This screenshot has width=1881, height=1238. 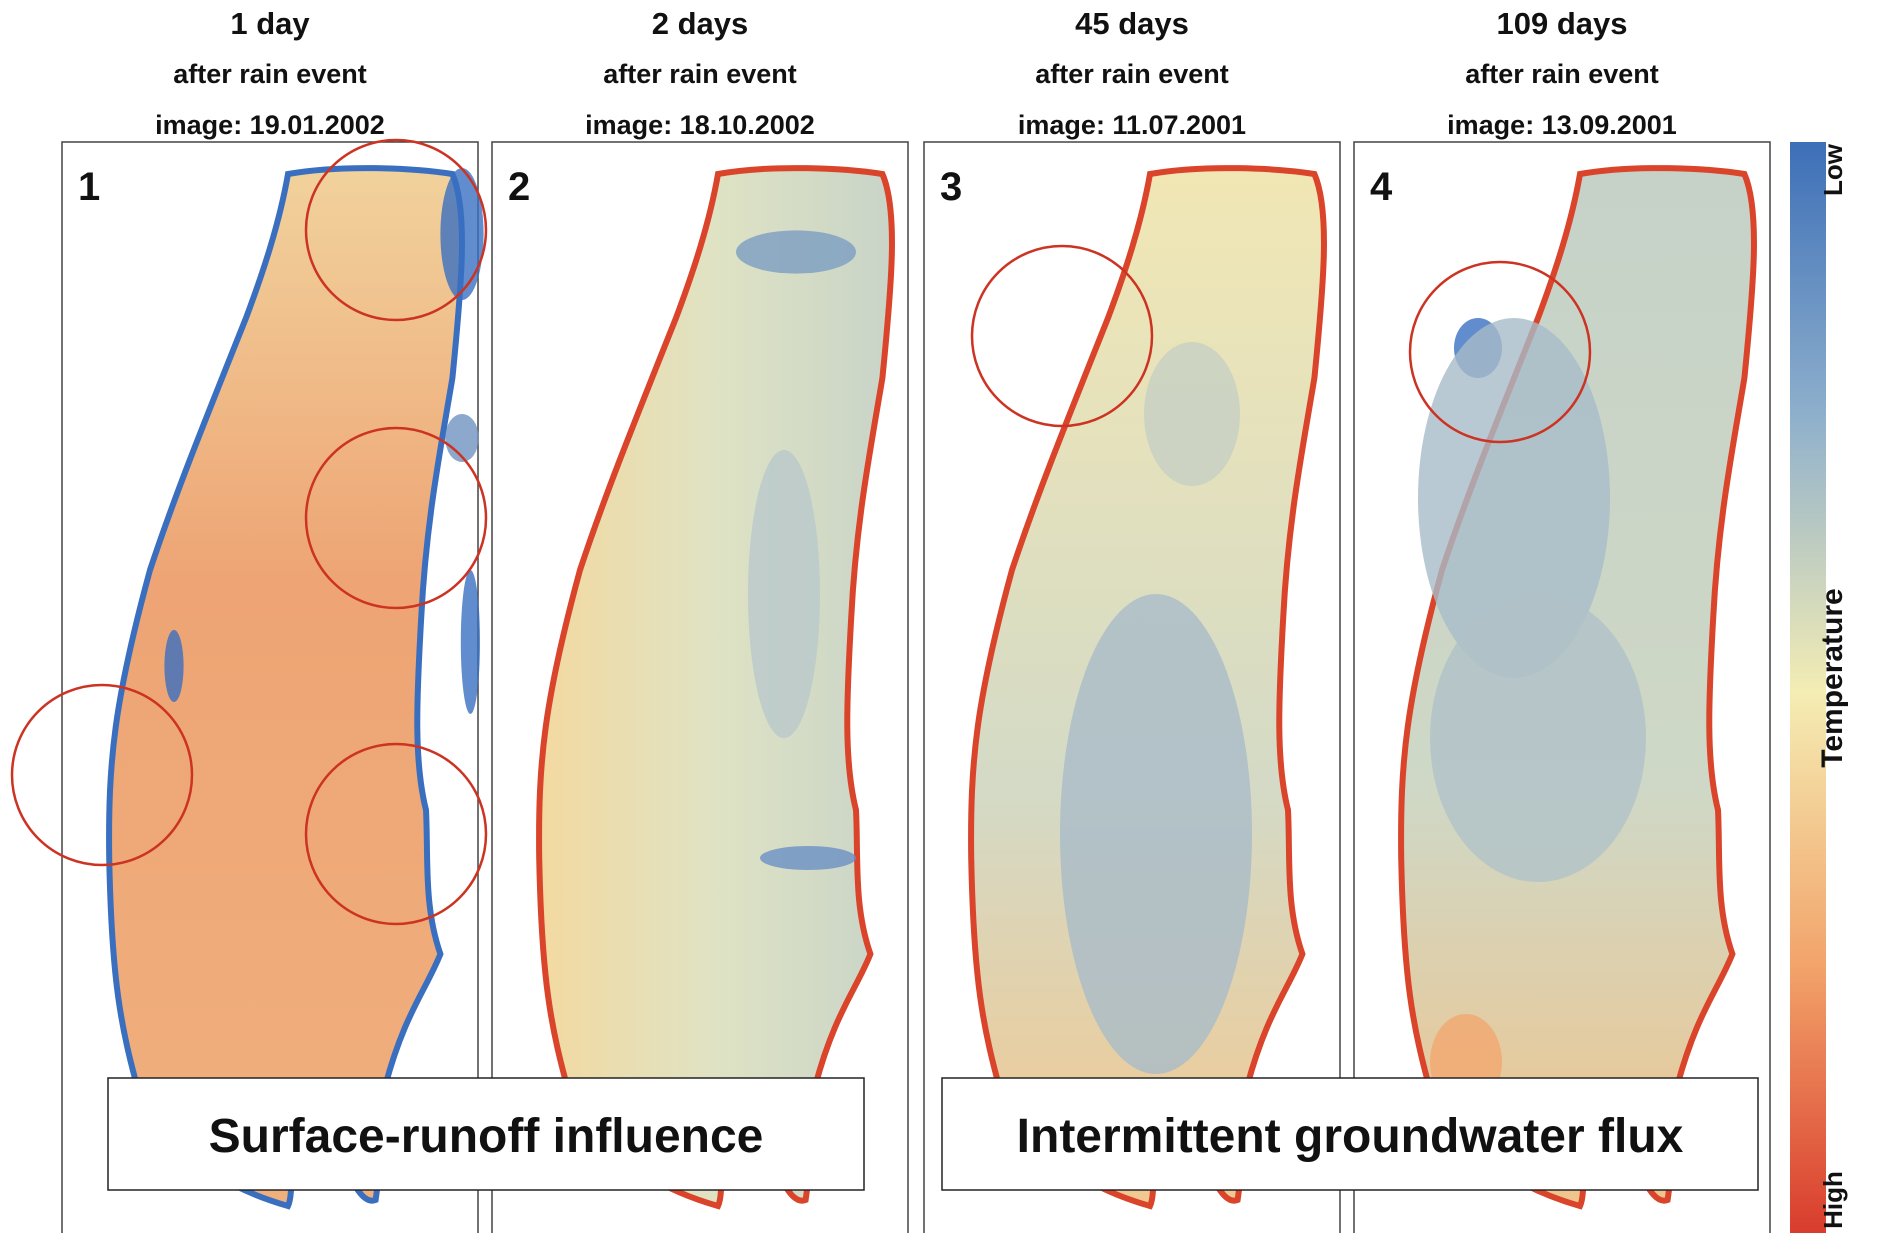 I want to click on colorbar-high: High, so click(x=1833, y=1200).